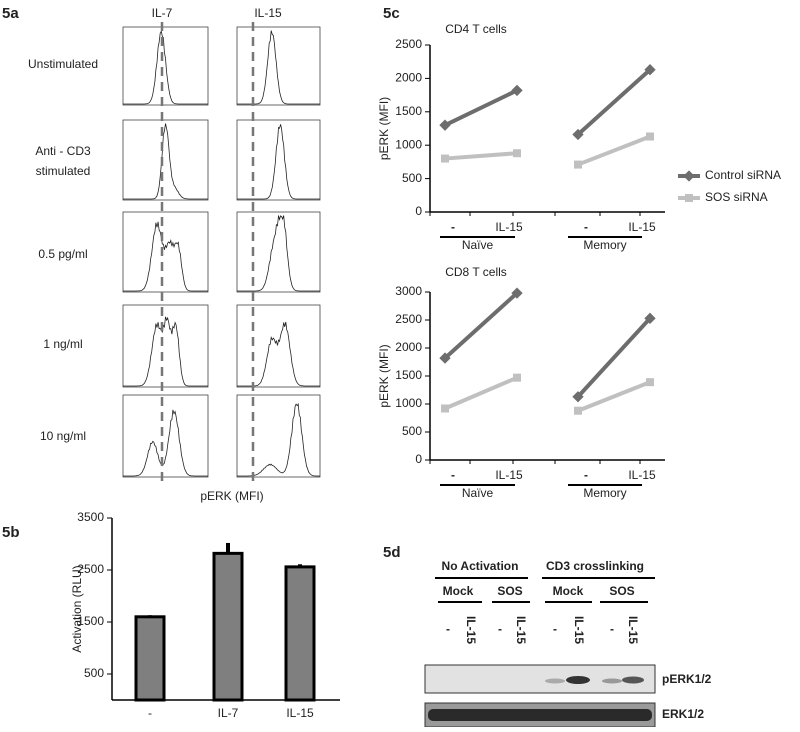  I want to click on chart-title: CD8 T cells, so click(476, 272).